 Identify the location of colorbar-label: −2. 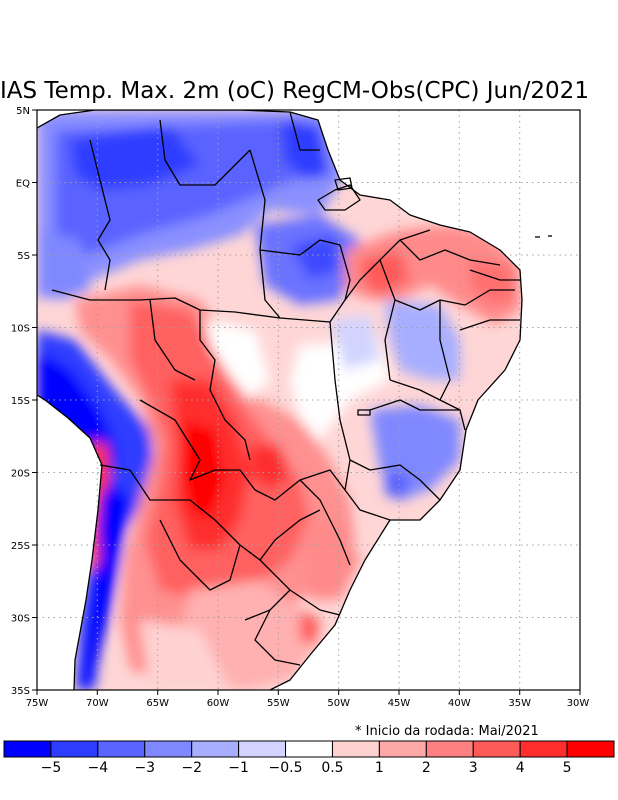
(191, 768).